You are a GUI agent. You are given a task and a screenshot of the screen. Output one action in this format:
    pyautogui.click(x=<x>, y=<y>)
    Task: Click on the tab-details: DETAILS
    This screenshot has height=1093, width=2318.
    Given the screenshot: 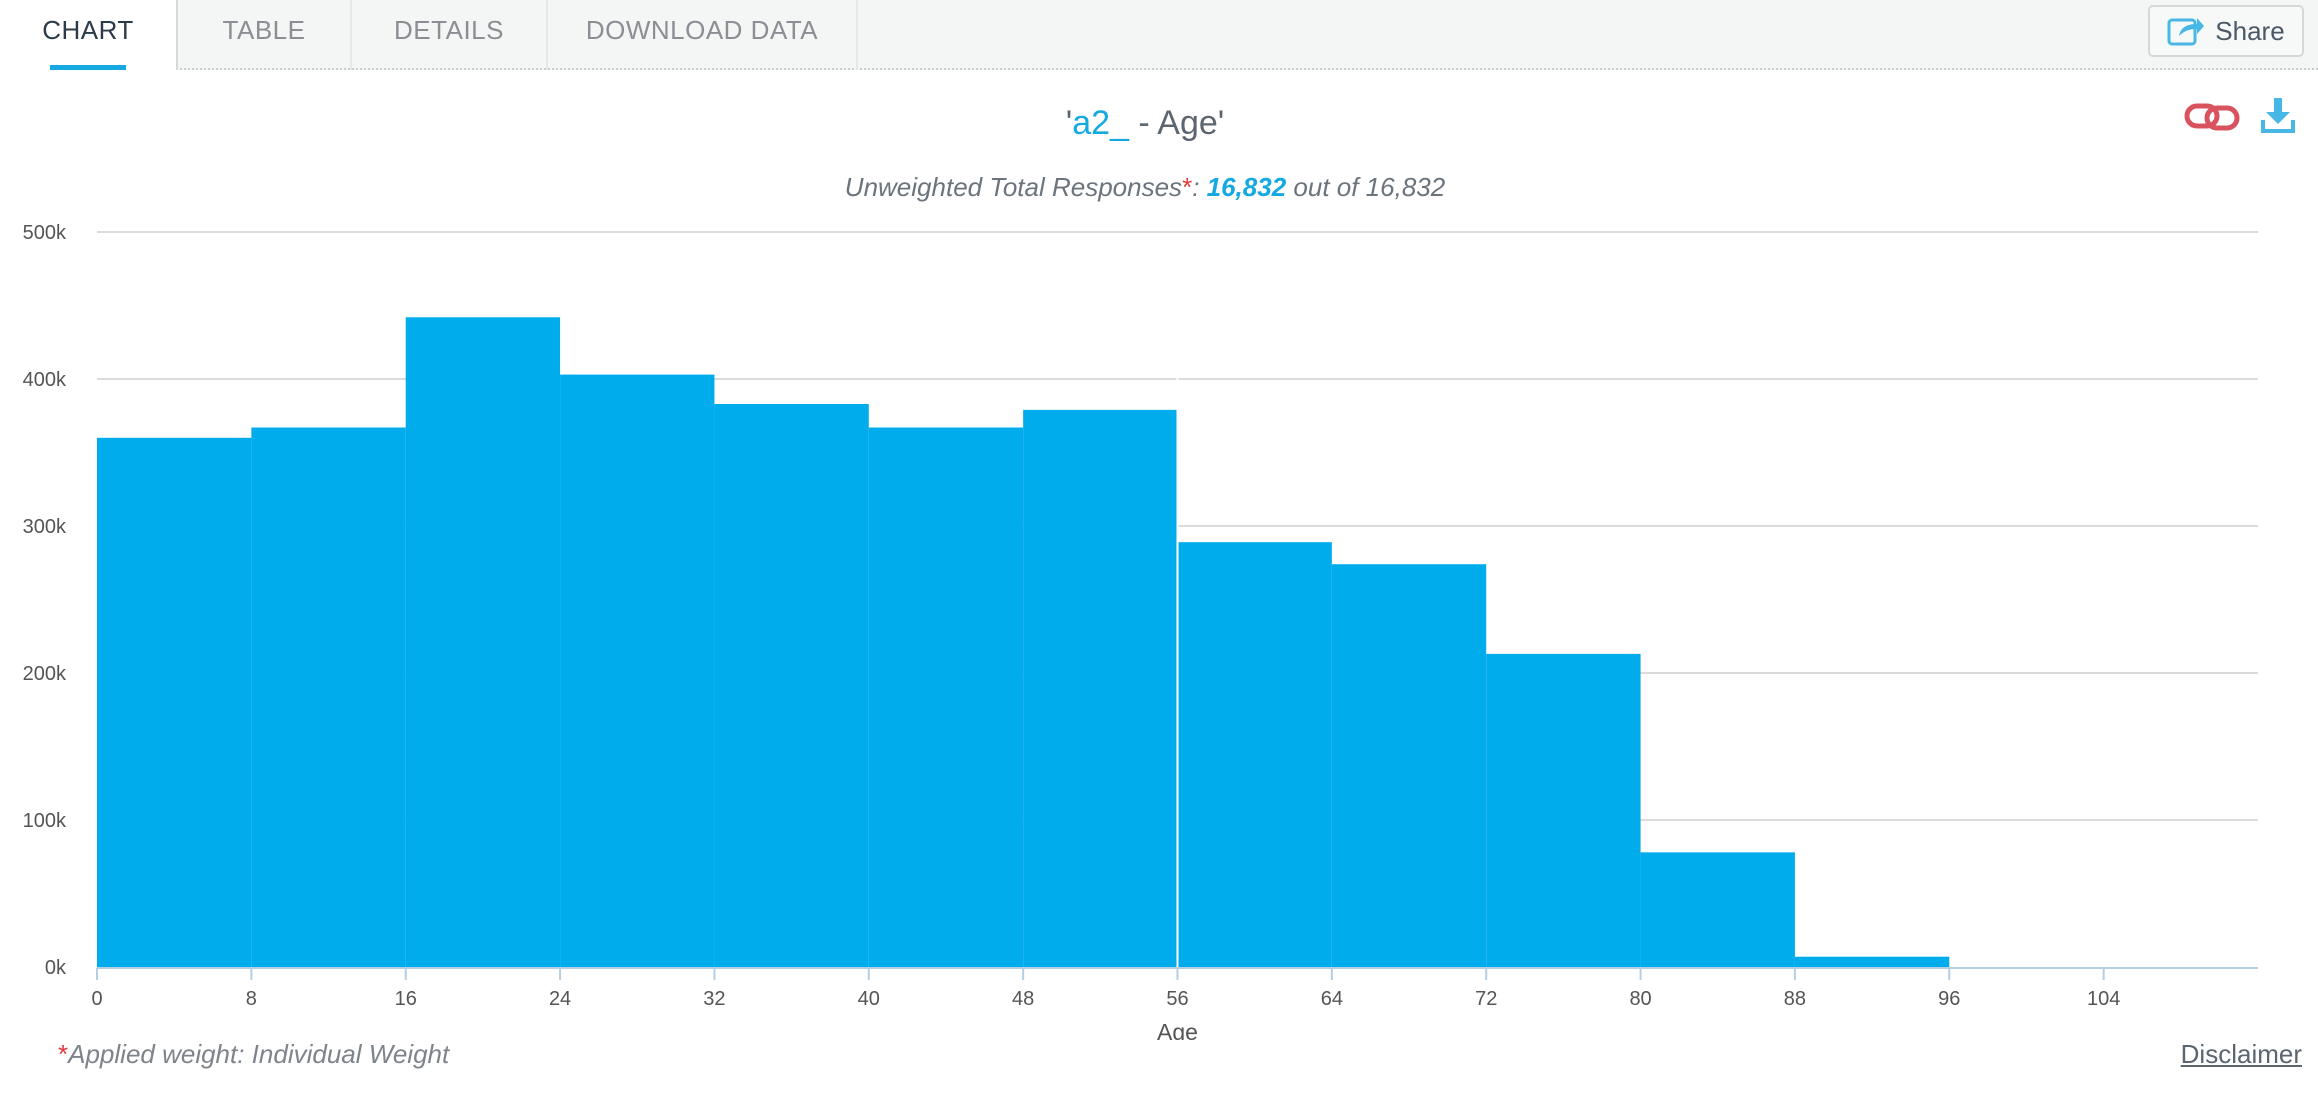 What is the action you would take?
    pyautogui.click(x=450, y=35)
    